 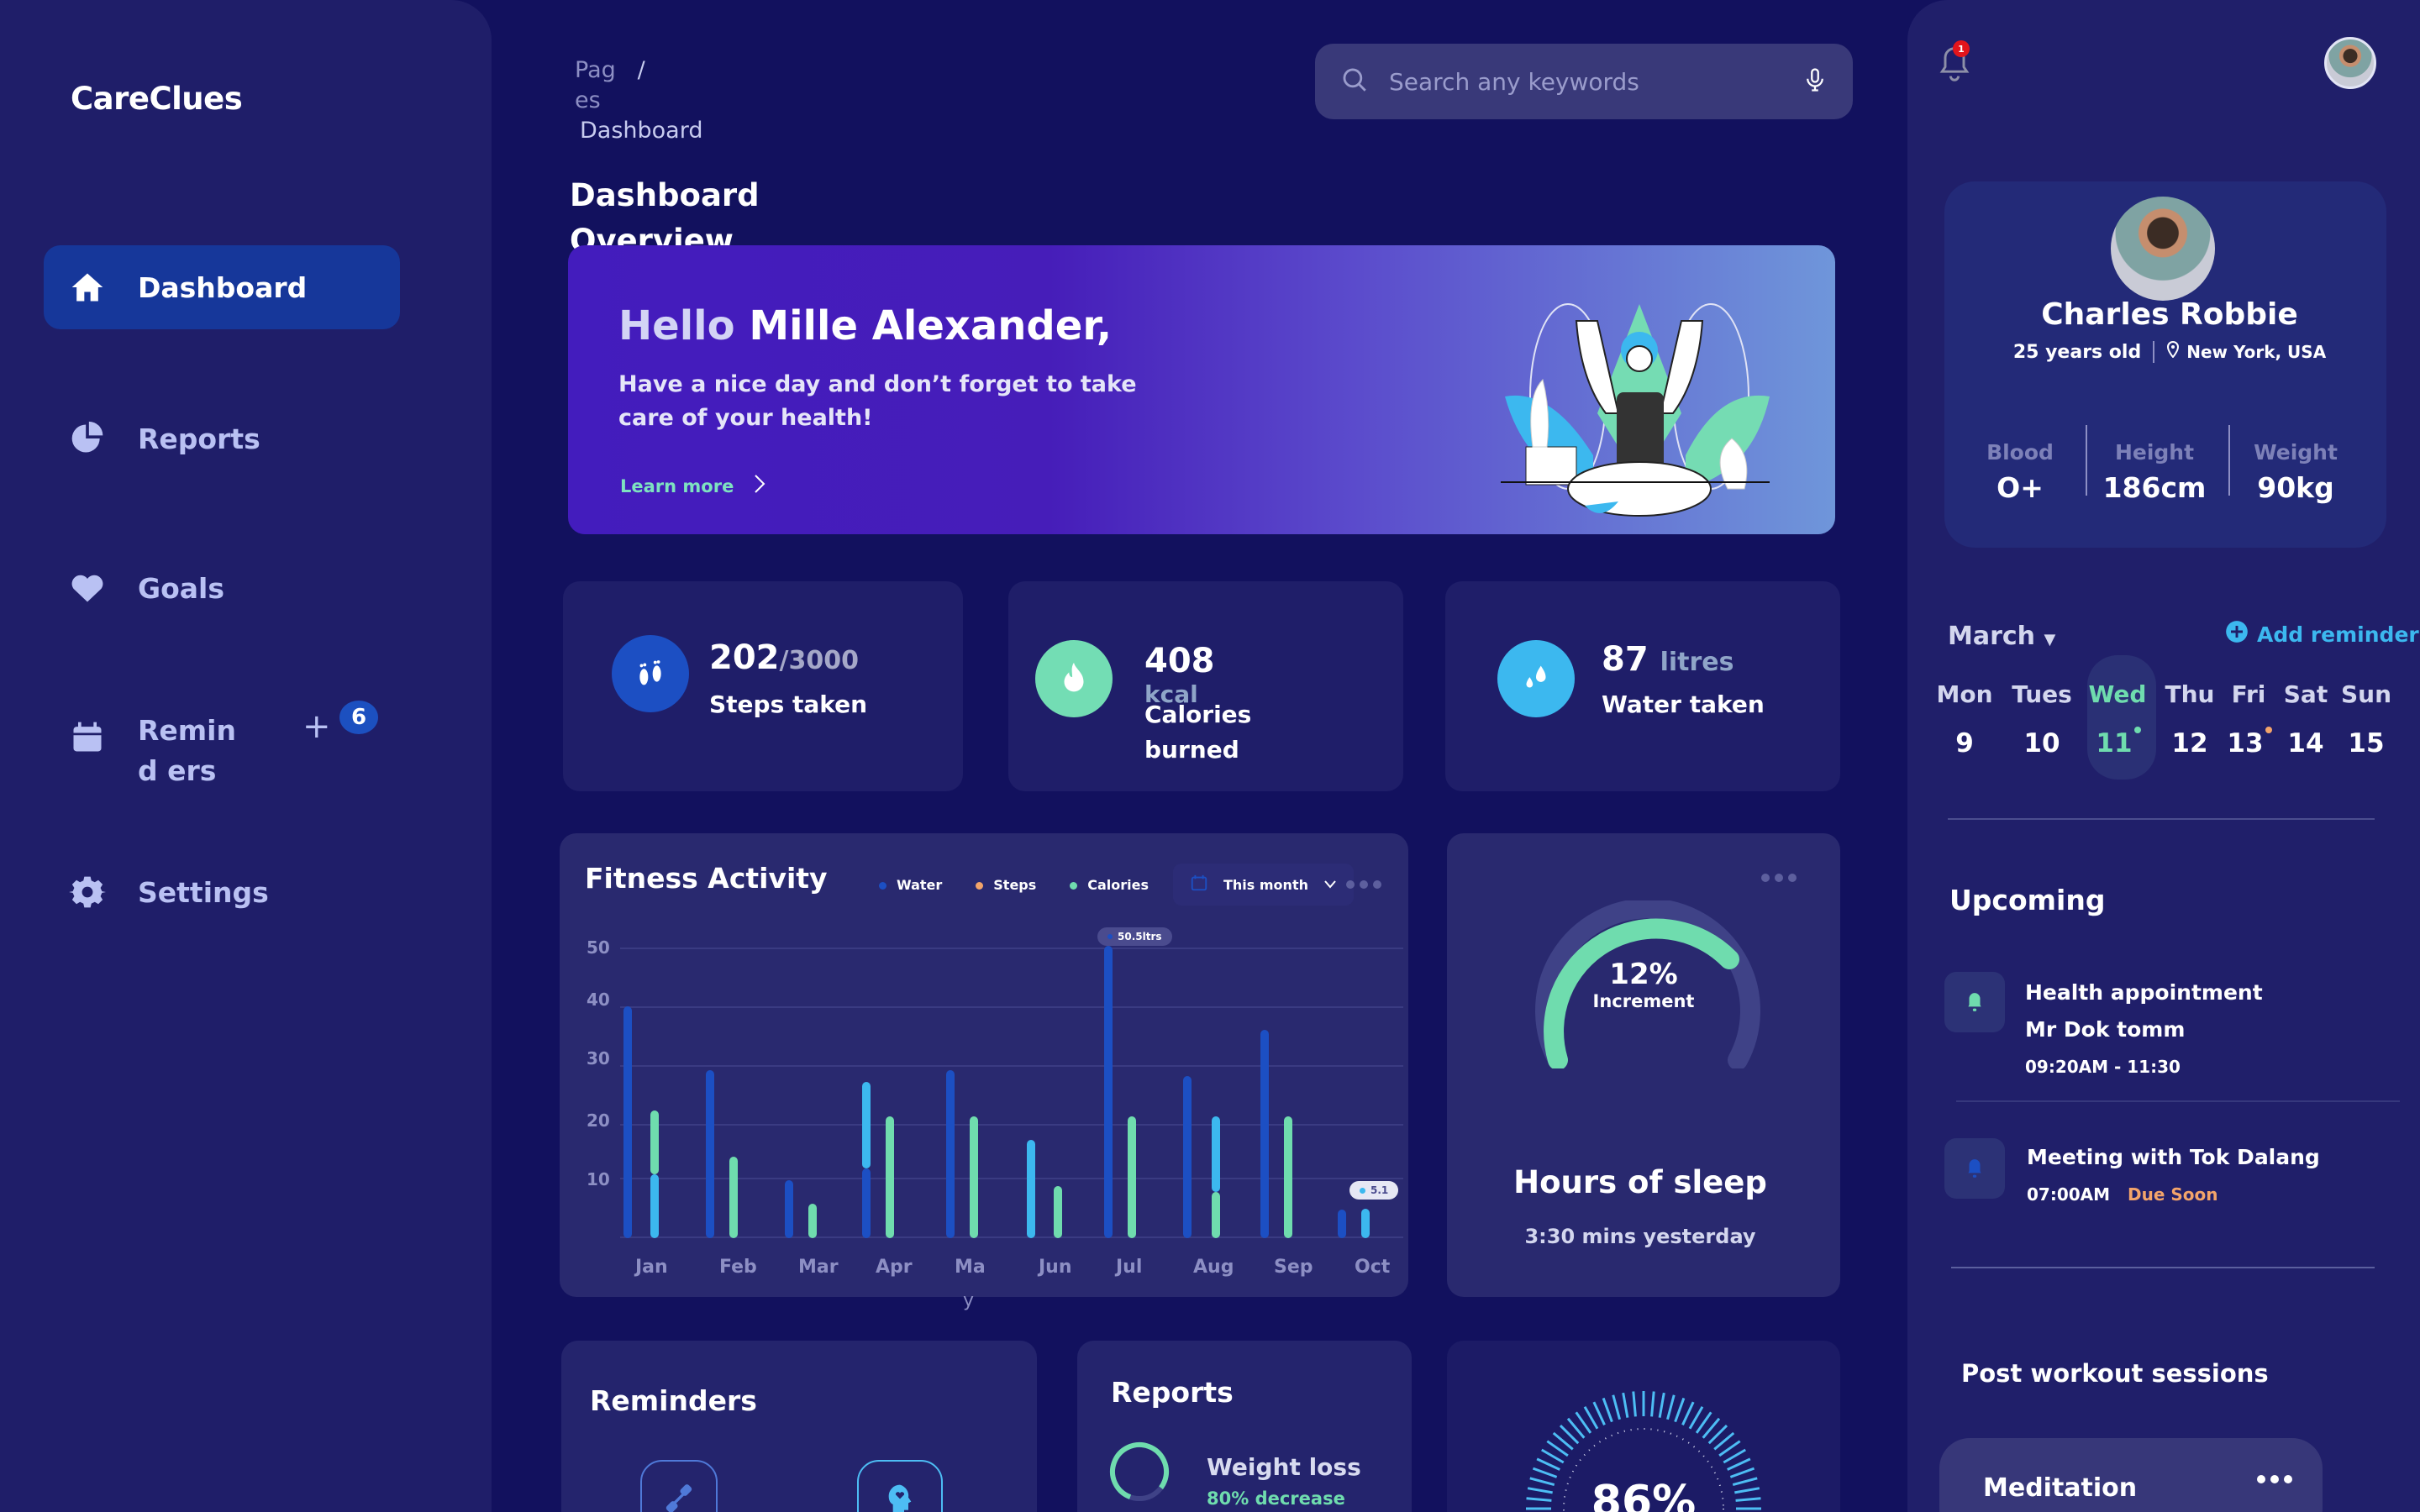 What do you see at coordinates (900, 1486) in the screenshot?
I see `mind-heart-icon` at bounding box center [900, 1486].